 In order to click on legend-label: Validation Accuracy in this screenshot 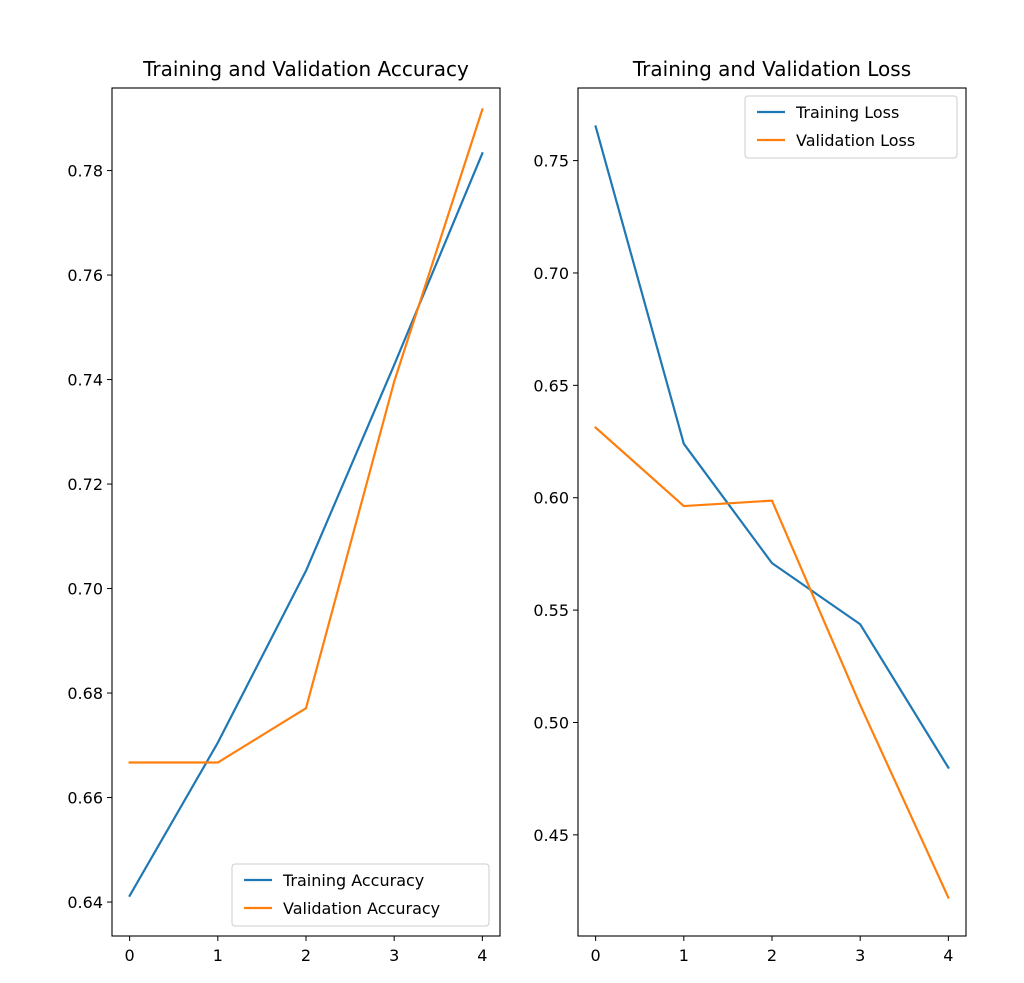, I will do `click(361, 908)`.